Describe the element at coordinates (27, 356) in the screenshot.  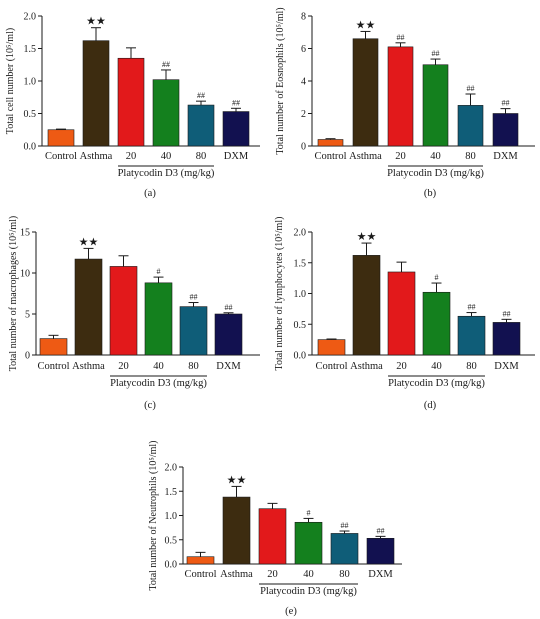
I see `y-tick-label: 0` at that location.